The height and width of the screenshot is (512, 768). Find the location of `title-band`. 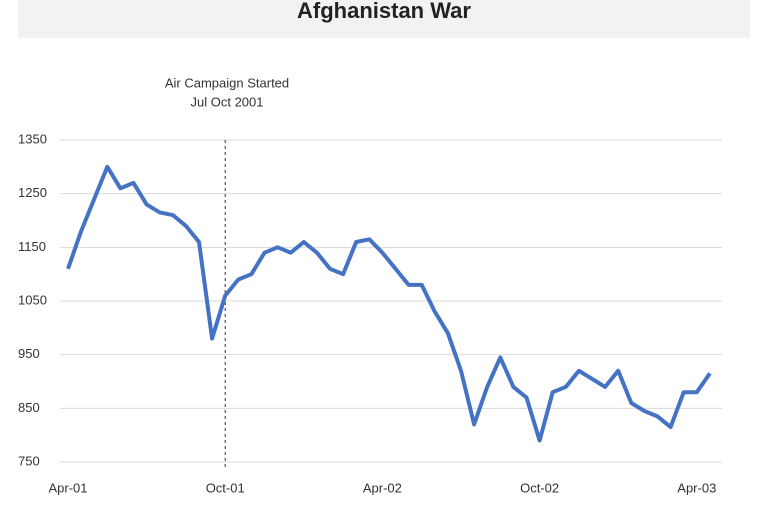

title-band is located at coordinates (384, 19).